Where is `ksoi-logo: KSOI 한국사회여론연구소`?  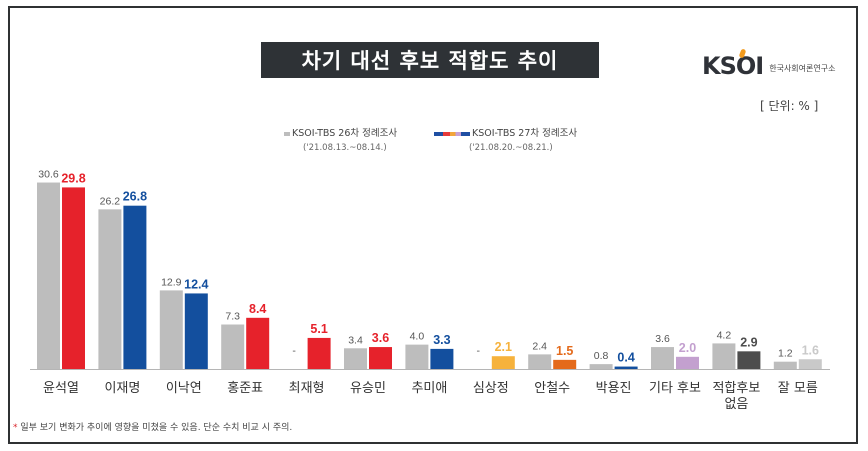 ksoi-logo: KSOI 한국사회여론연구소 is located at coordinates (769, 64).